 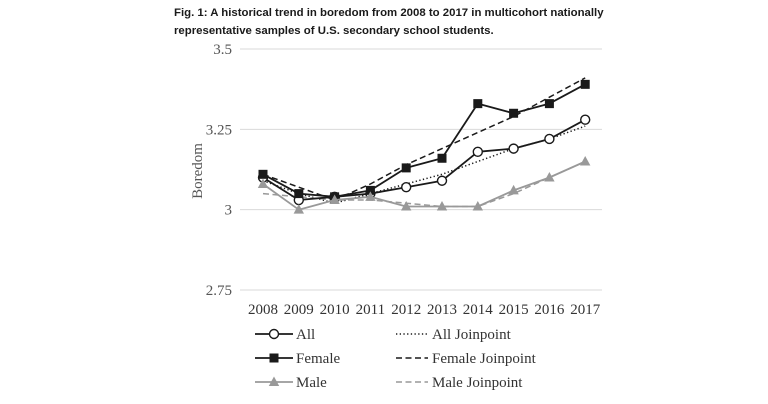 I want to click on series-line-female-joinpoint, so click(x=424, y=139).